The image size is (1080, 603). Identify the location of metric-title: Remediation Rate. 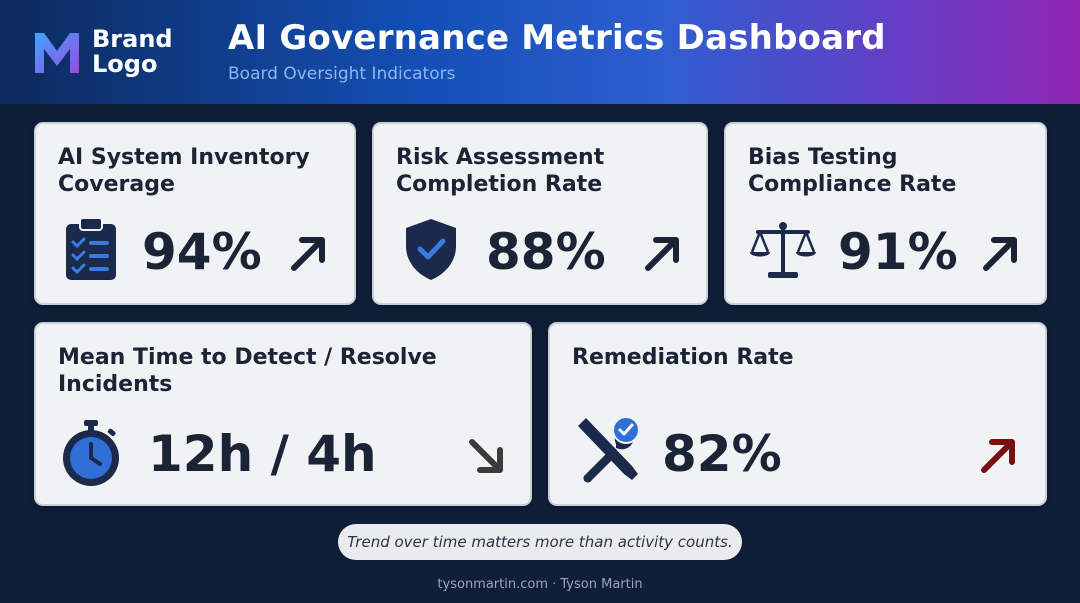
(683, 357).